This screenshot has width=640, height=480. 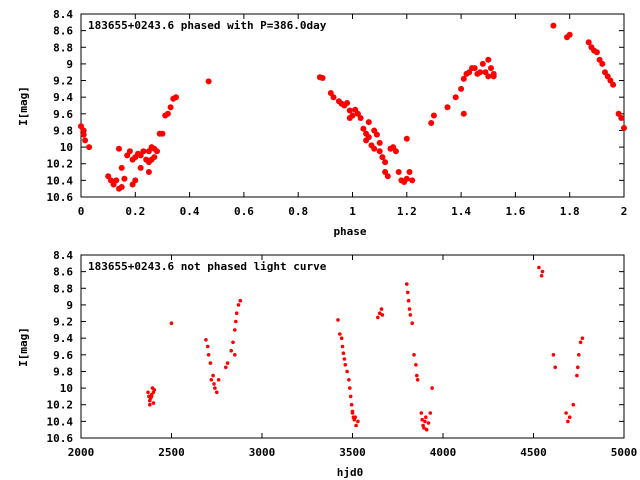 I want to click on y-tick-label: 10.6, so click(x=60, y=438).